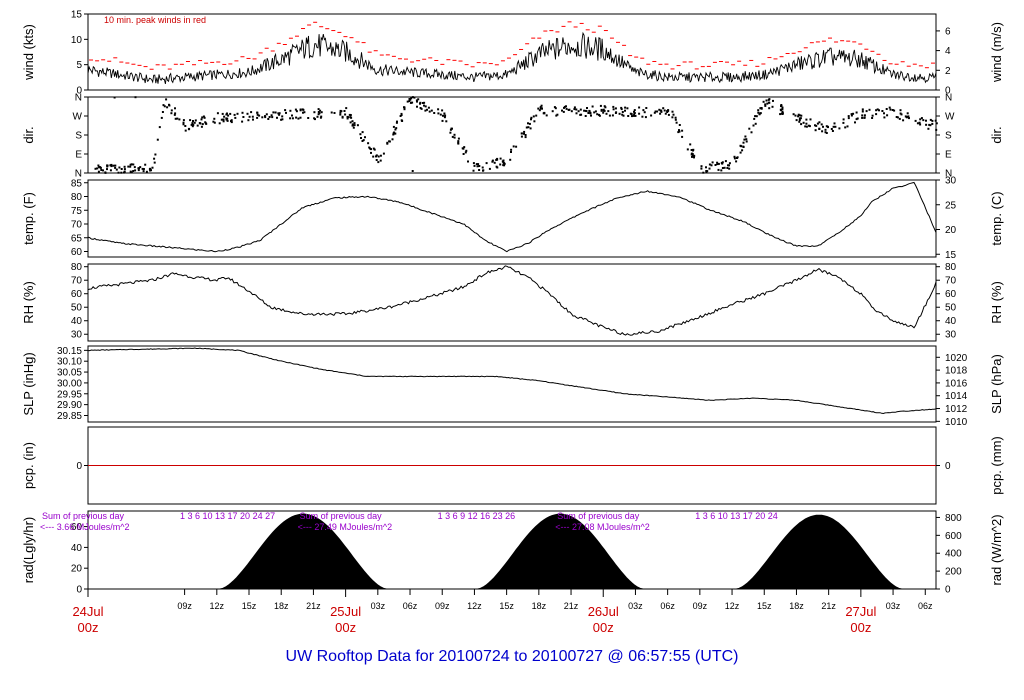  Describe the element at coordinates (249, 606) in the screenshot. I see `hour-tick-label: 15z` at that location.